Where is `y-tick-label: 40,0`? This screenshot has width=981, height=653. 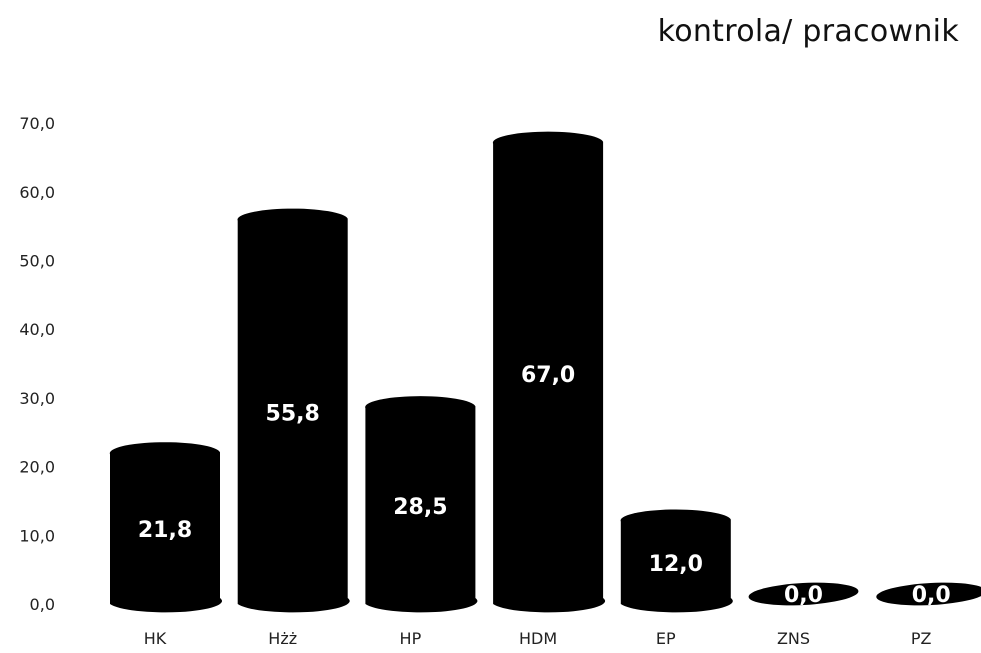
y-tick-label: 40,0 is located at coordinates (37, 329).